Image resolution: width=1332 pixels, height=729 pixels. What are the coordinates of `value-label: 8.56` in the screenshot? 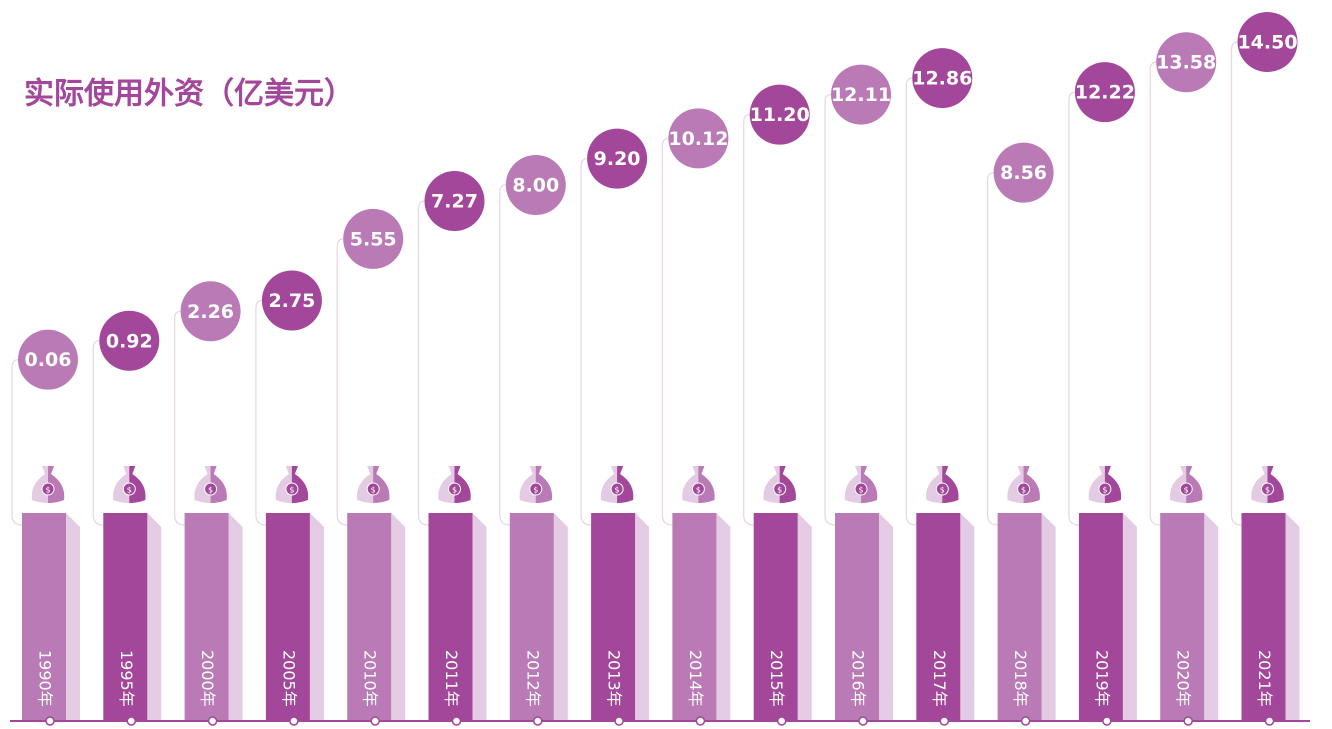 It's located at (1023, 173).